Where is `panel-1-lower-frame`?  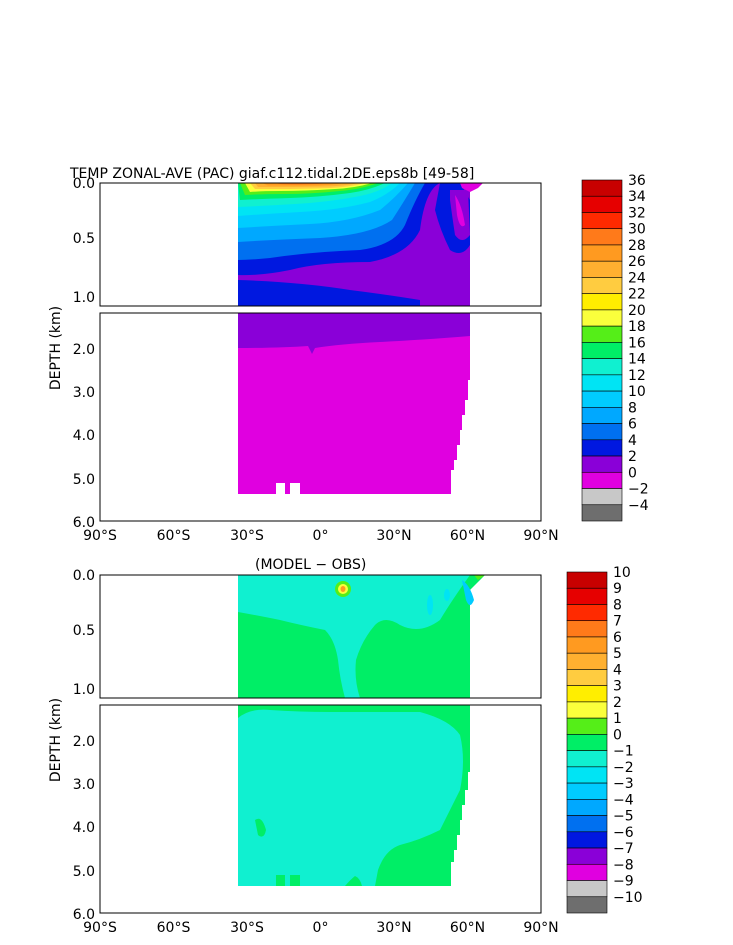 panel-1-lower-frame is located at coordinates (320, 417).